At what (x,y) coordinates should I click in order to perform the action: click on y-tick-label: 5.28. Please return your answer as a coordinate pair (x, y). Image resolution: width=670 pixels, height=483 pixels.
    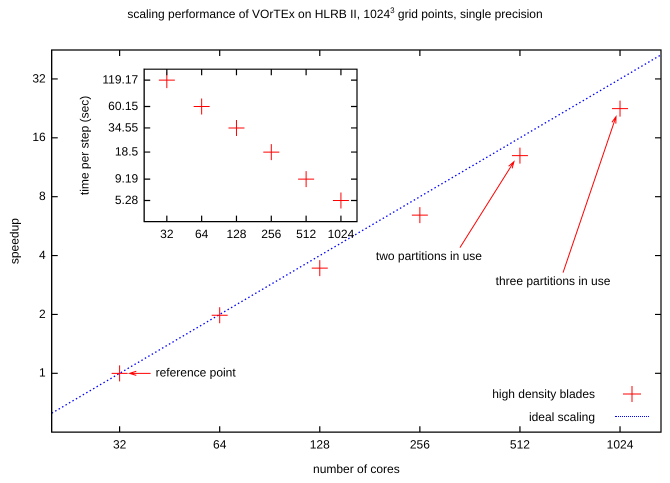
    Looking at the image, I should click on (126, 199).